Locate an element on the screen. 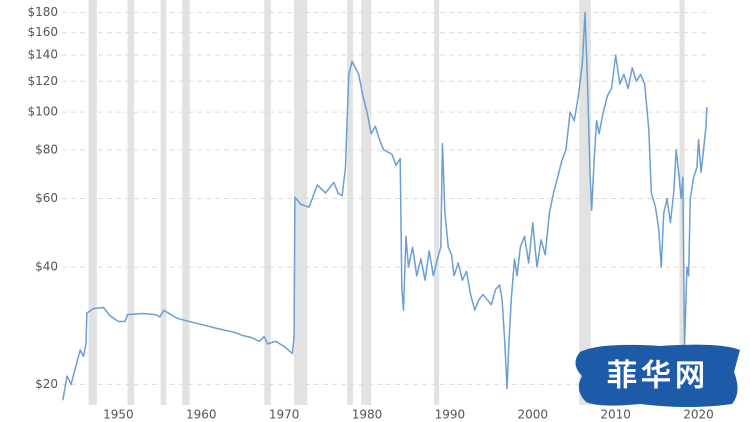  y-tick-label: $180 is located at coordinates (42, 12).